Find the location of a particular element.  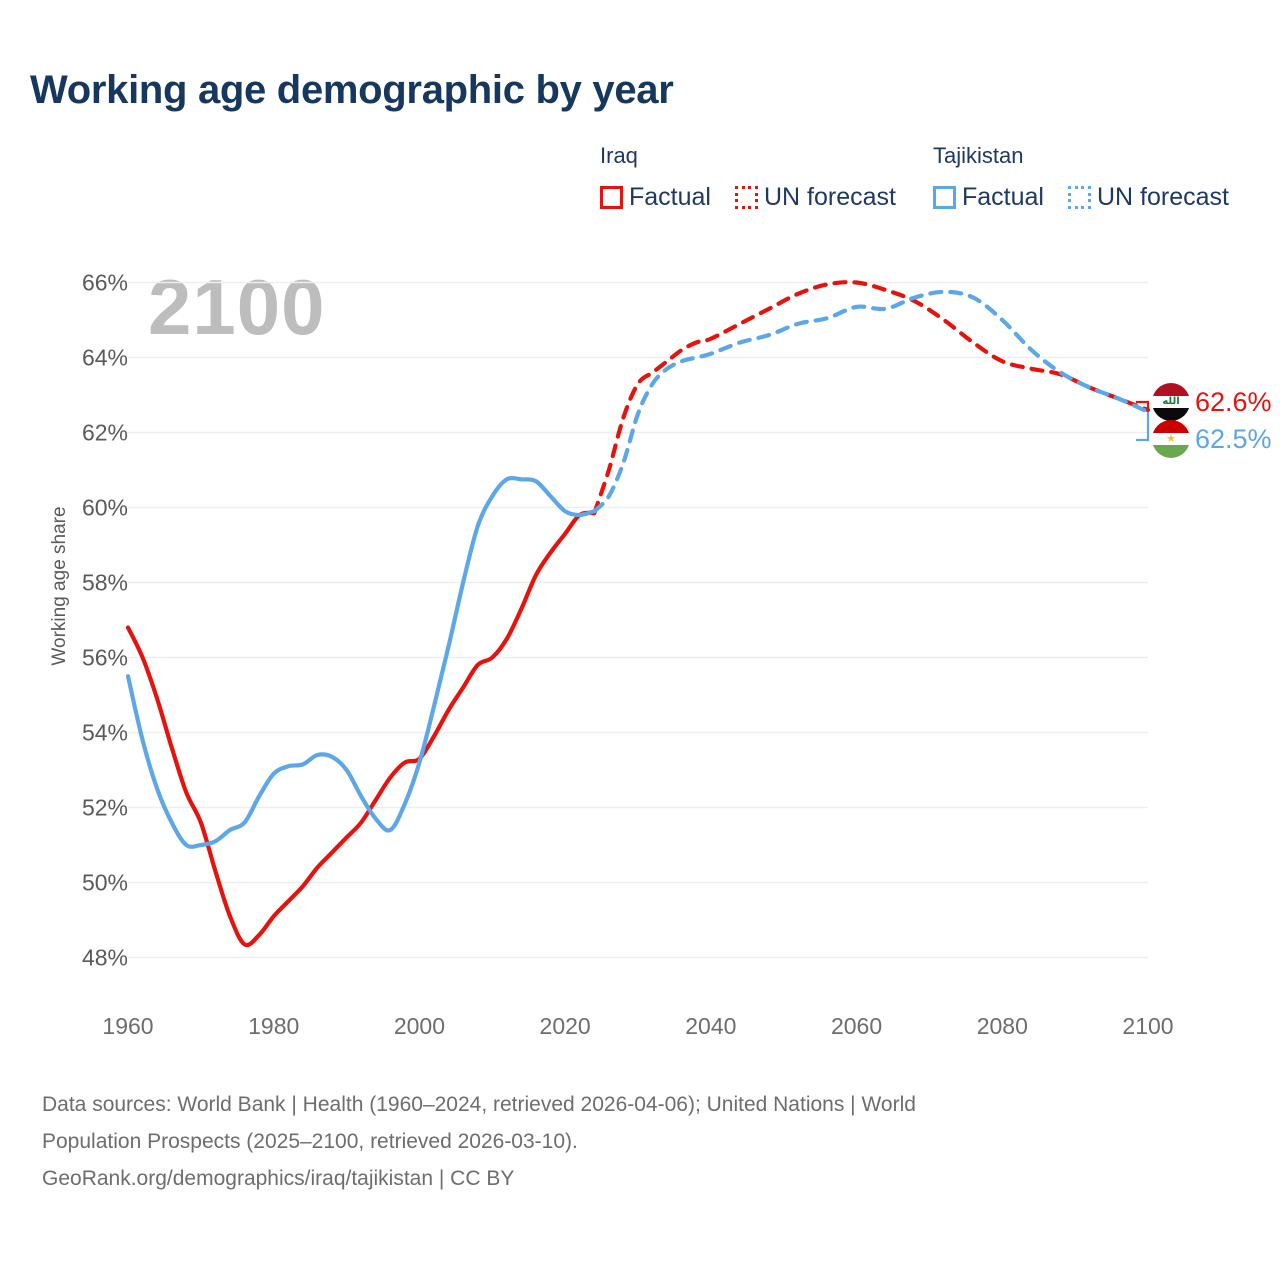

end-label-iraq: الله 62.6% is located at coordinates (1212, 402).